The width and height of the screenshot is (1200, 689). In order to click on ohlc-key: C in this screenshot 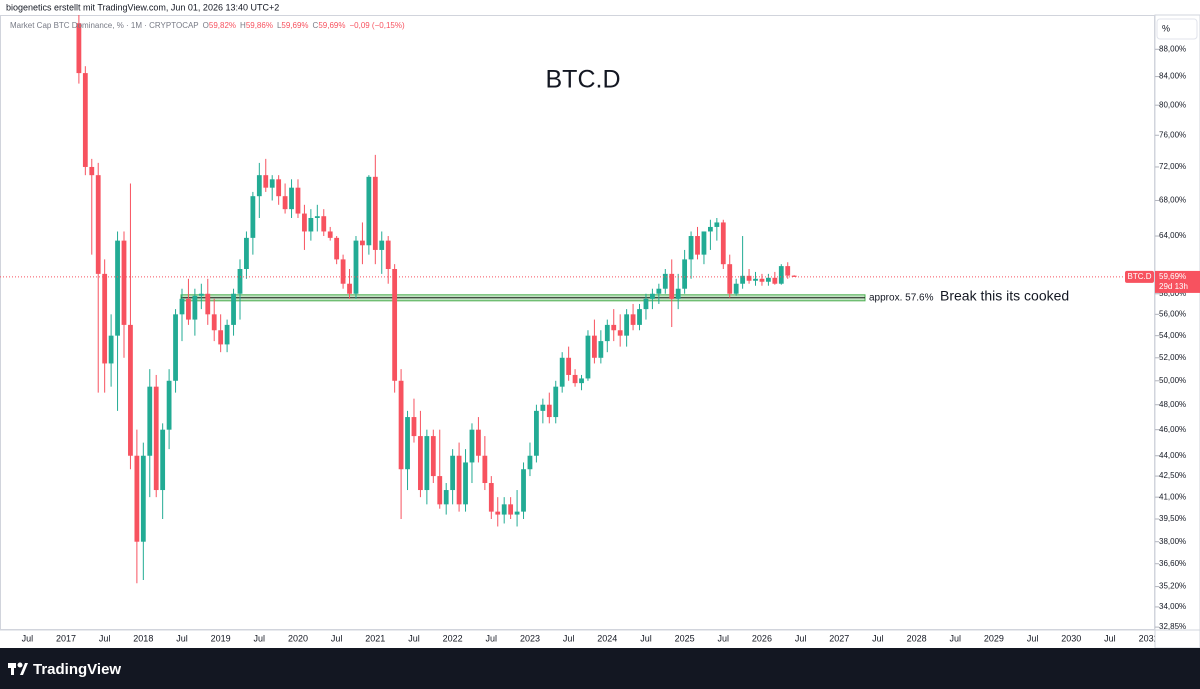, I will do `click(316, 25)`.